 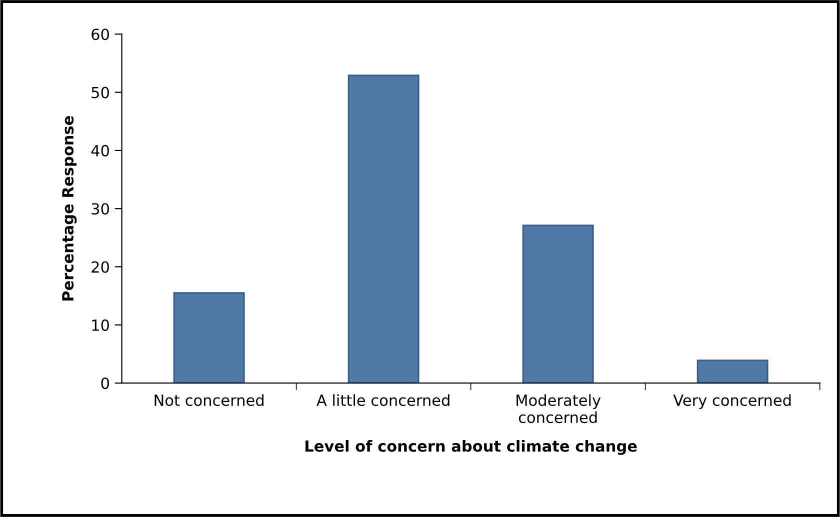 What do you see at coordinates (100, 150) in the screenshot?
I see `y-tick-label: 40` at bounding box center [100, 150].